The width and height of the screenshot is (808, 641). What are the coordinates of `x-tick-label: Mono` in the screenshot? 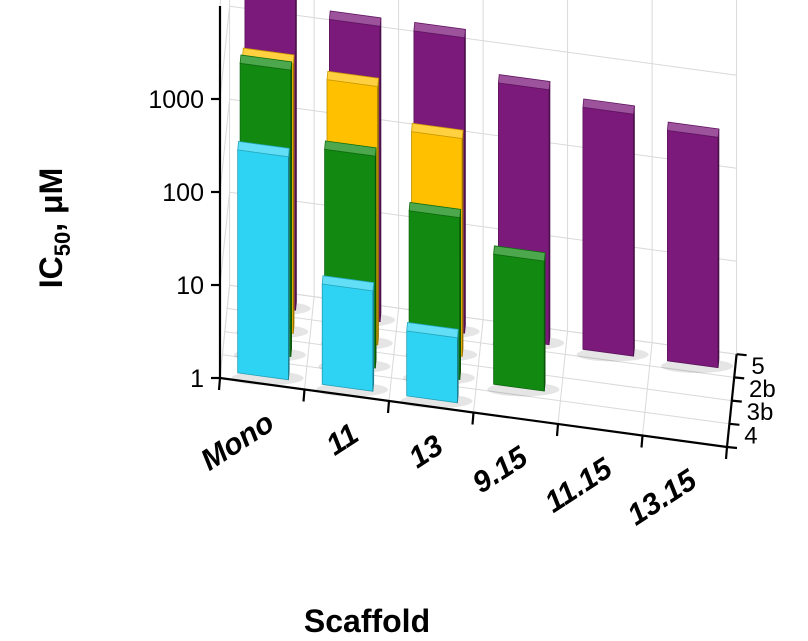 It's located at (237, 441).